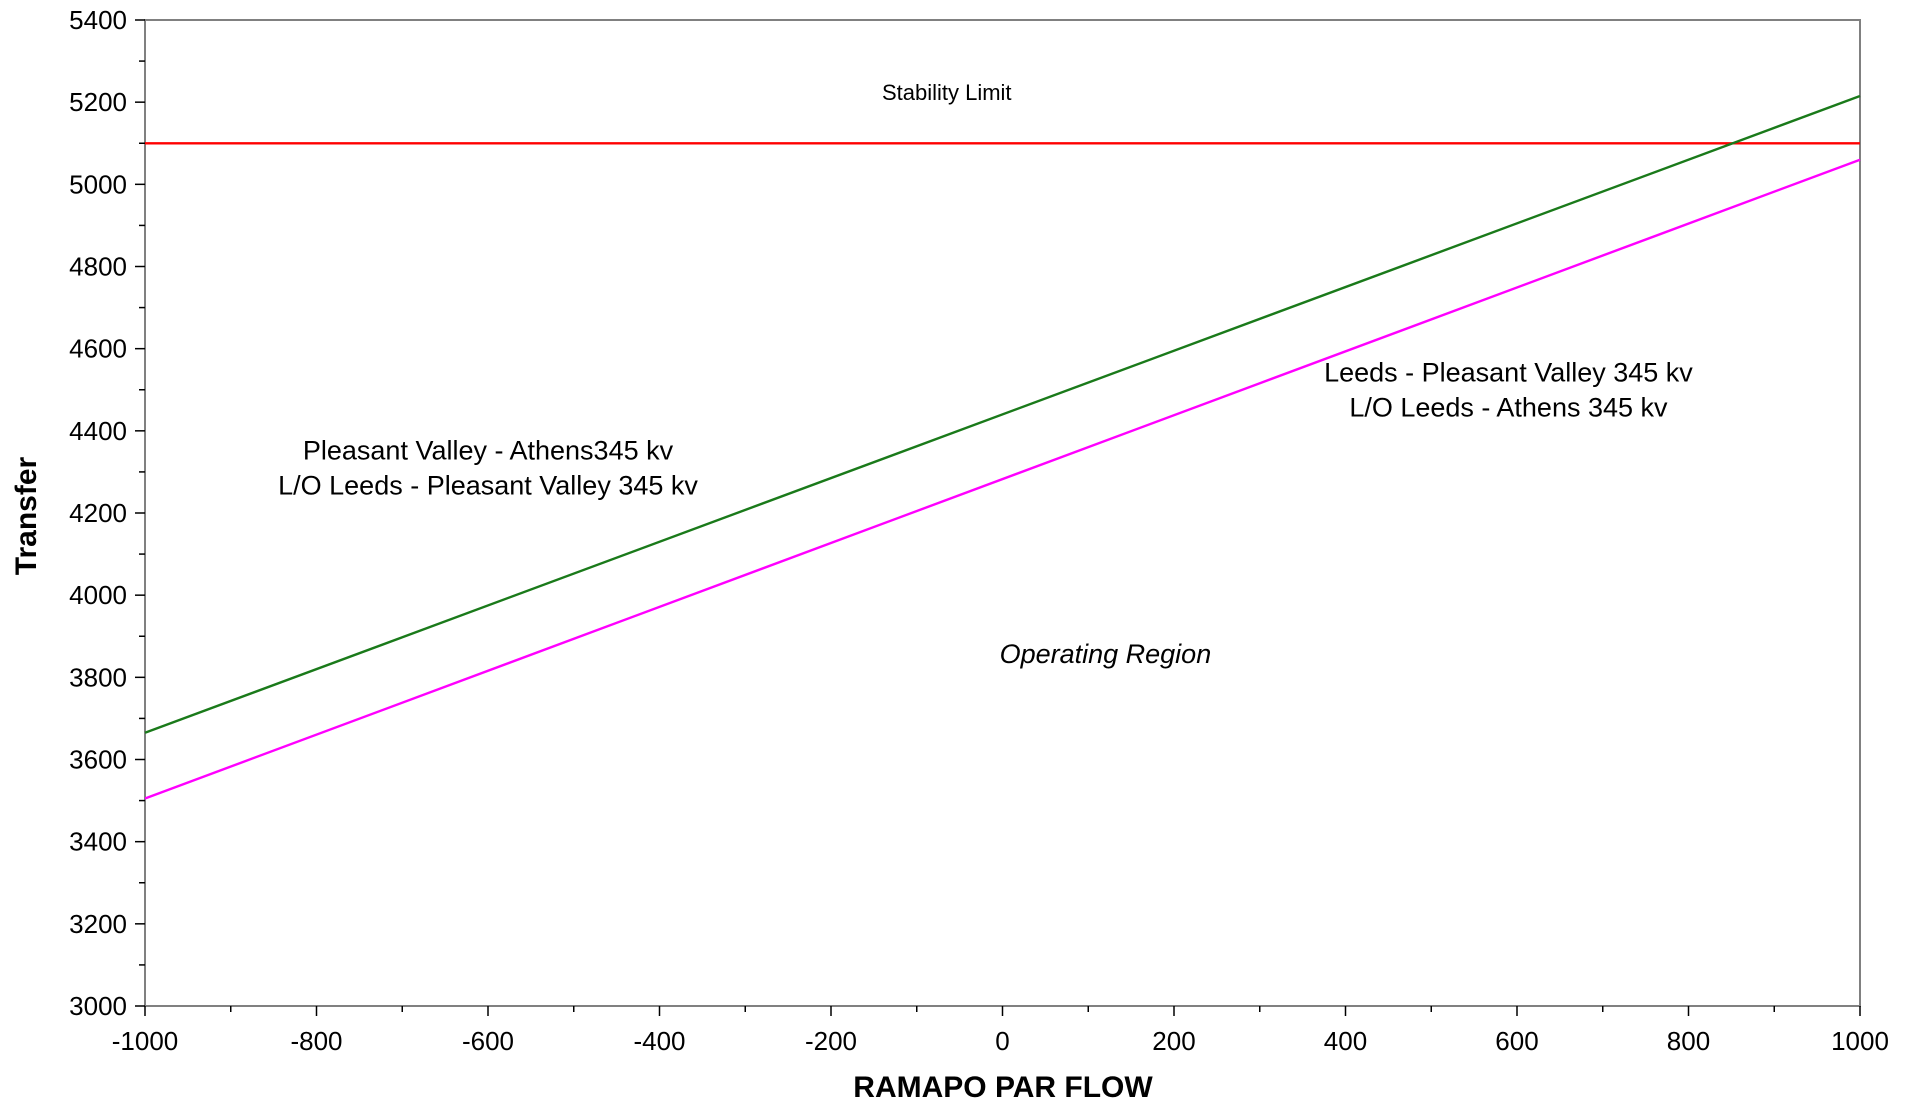 This screenshot has height=1108, width=1908. Describe the element at coordinates (98, 20) in the screenshot. I see `y-tick-label: 5400` at that location.